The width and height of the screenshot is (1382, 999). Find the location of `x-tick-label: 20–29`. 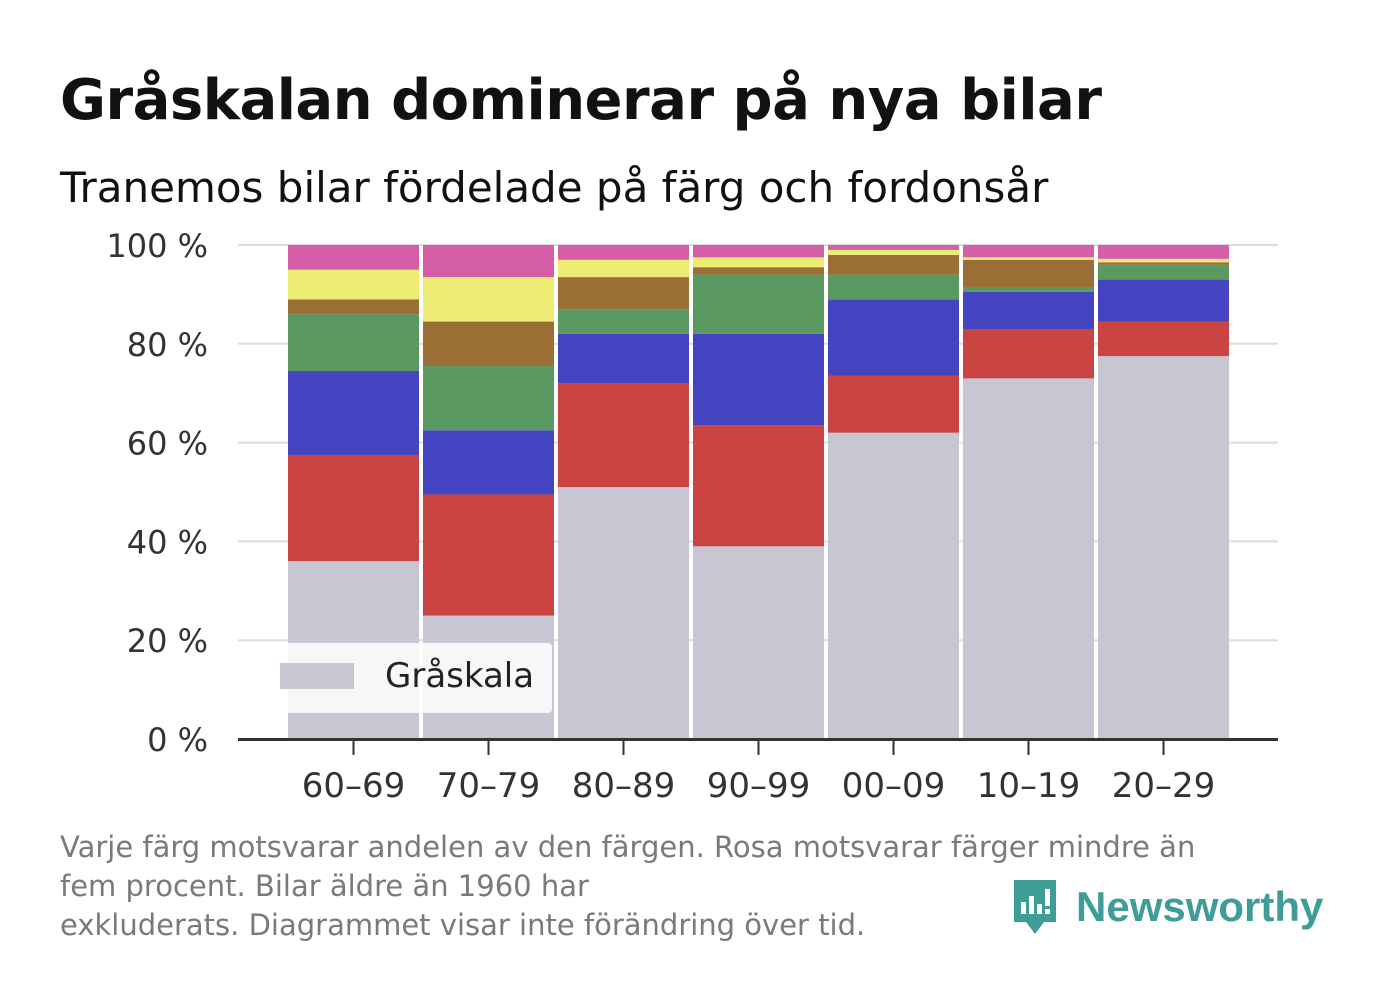

x-tick-label: 20–29 is located at coordinates (1164, 786).